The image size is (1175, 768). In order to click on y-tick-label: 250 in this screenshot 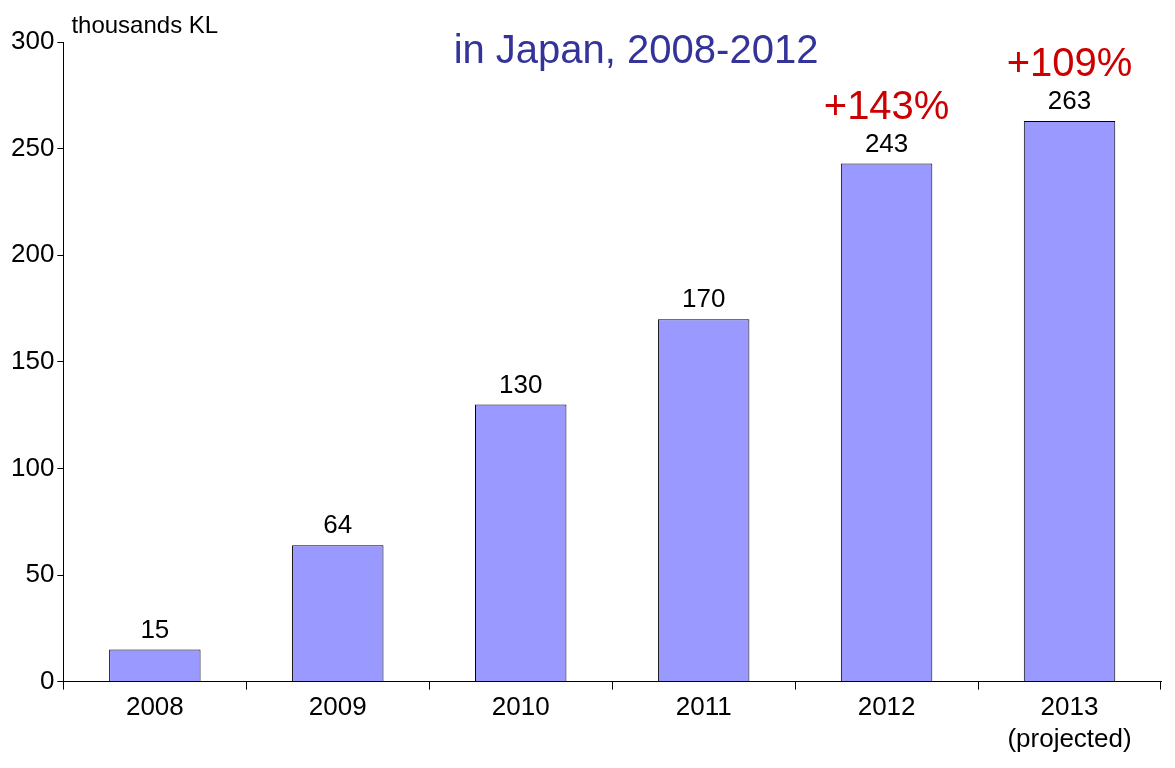, I will do `click(32, 146)`.